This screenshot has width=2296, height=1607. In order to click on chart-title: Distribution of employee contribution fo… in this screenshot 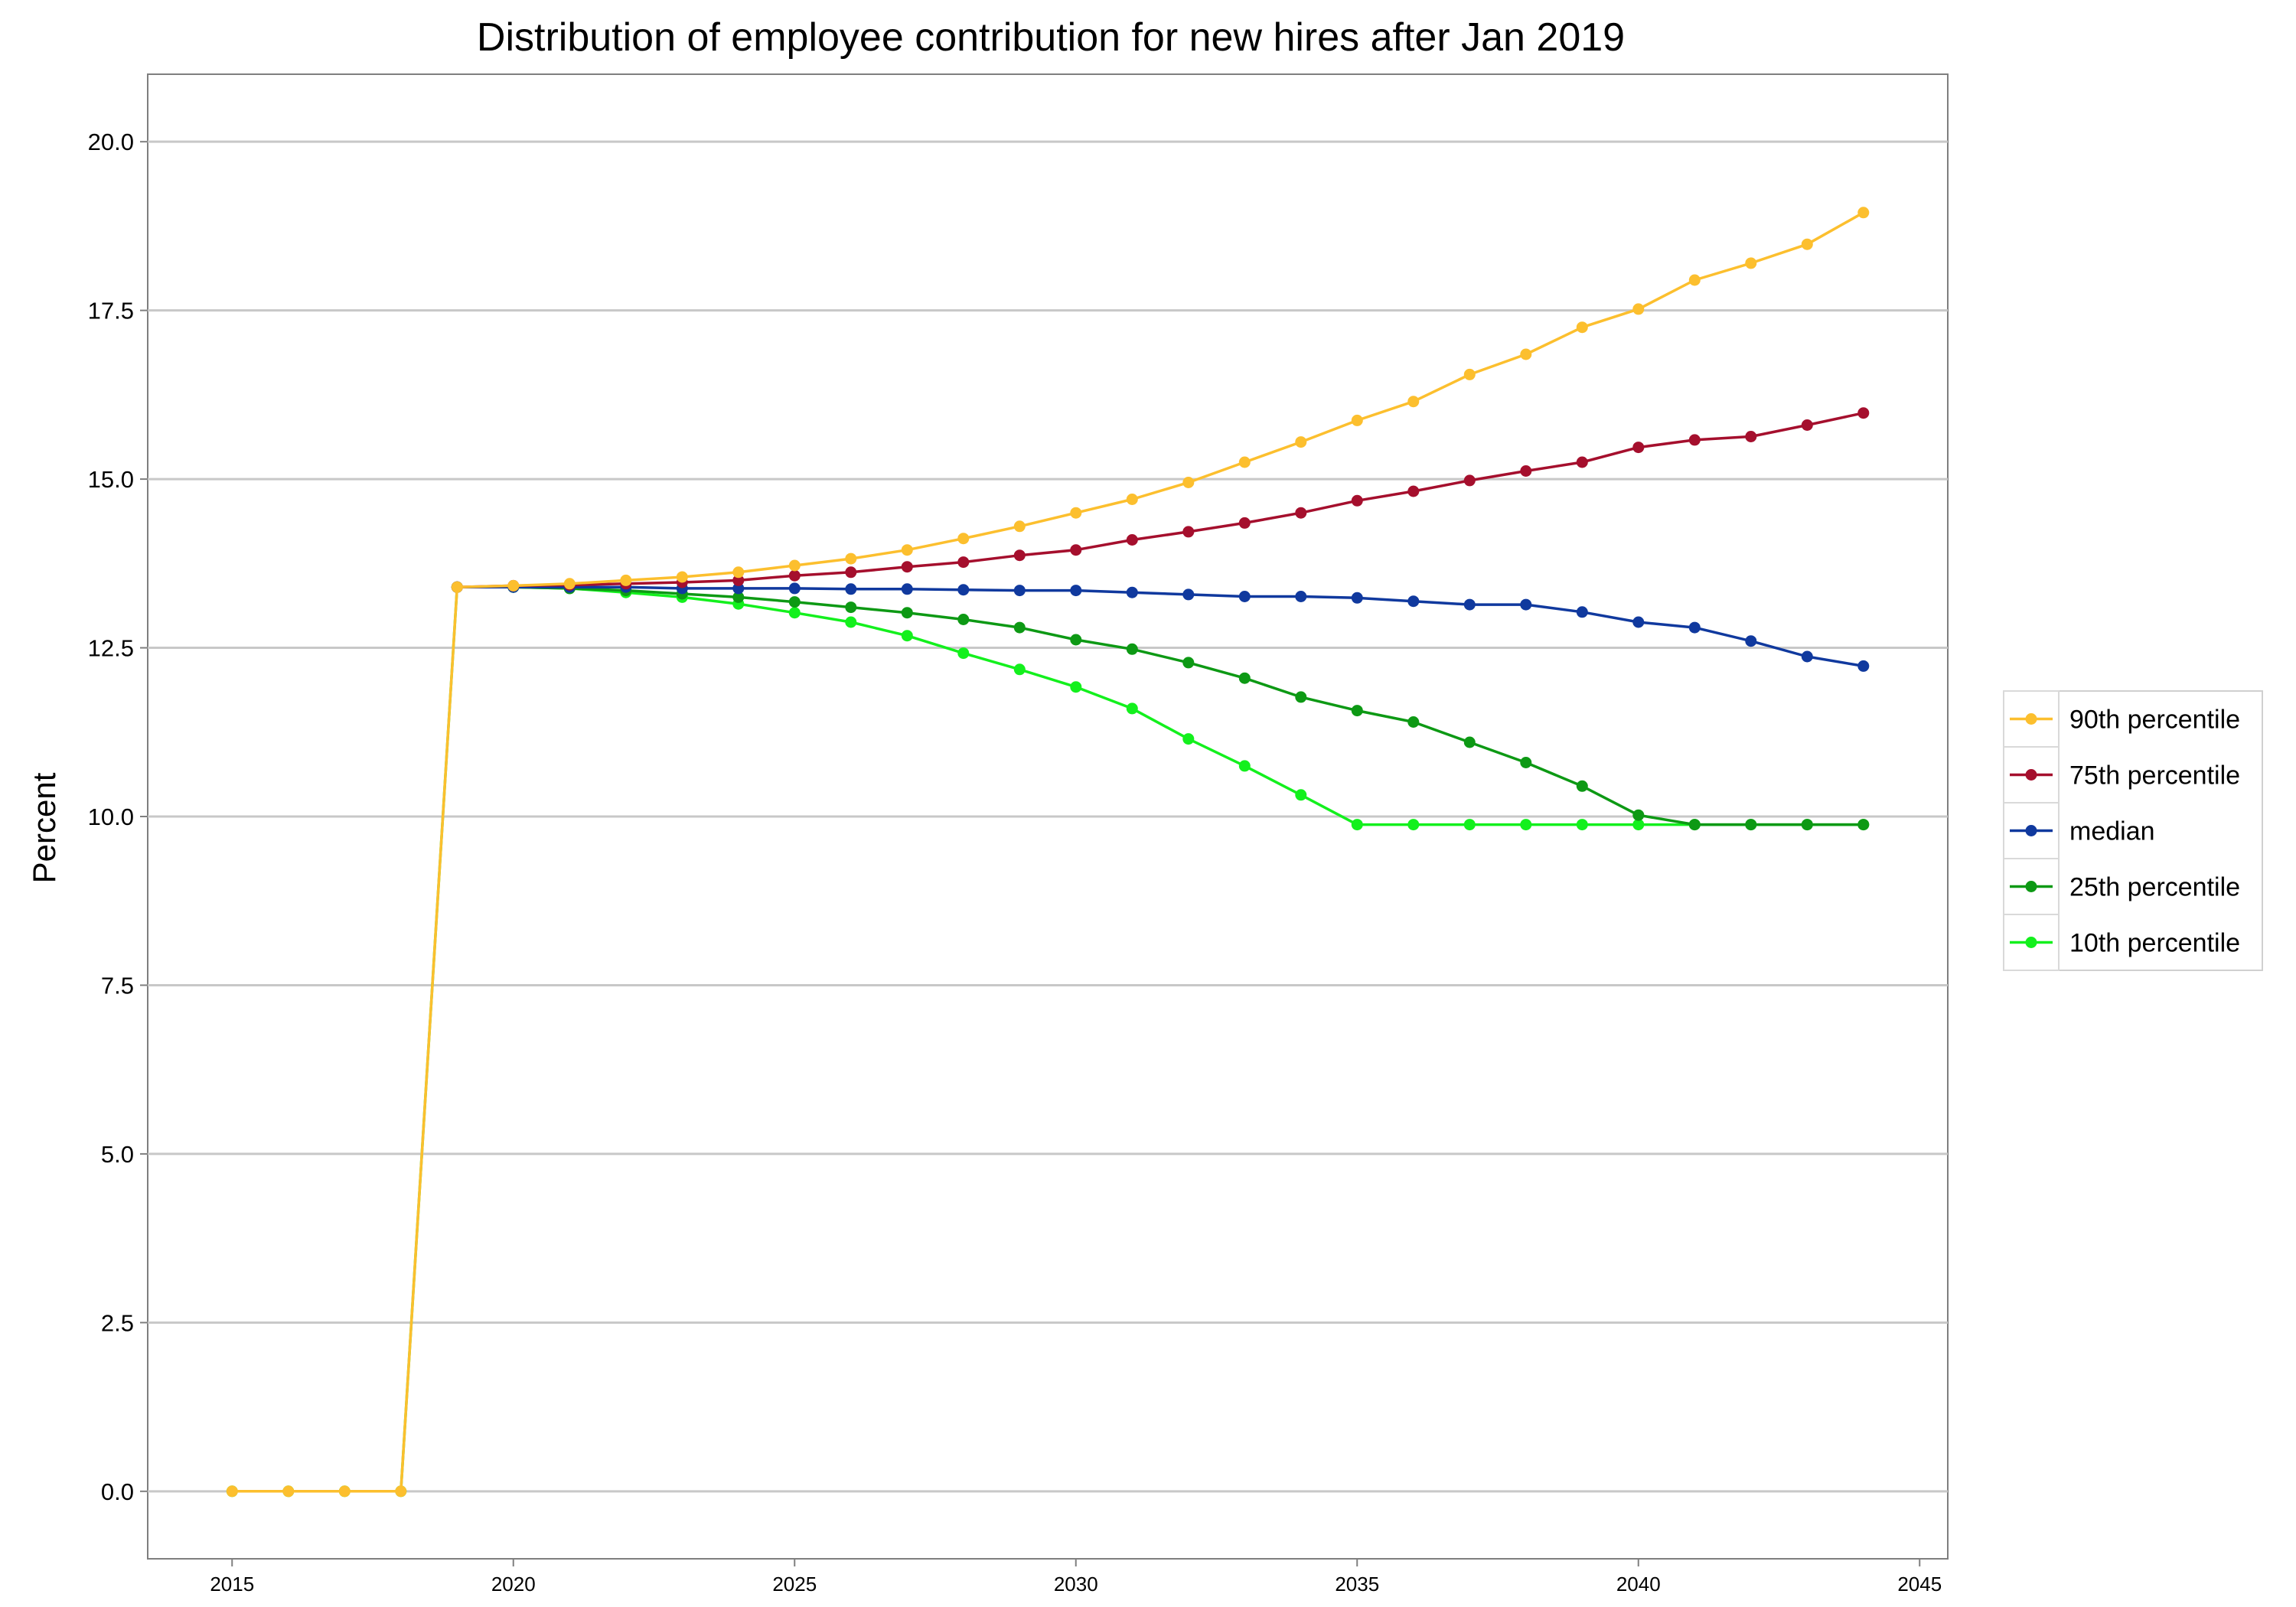, I will do `click(1051, 37)`.